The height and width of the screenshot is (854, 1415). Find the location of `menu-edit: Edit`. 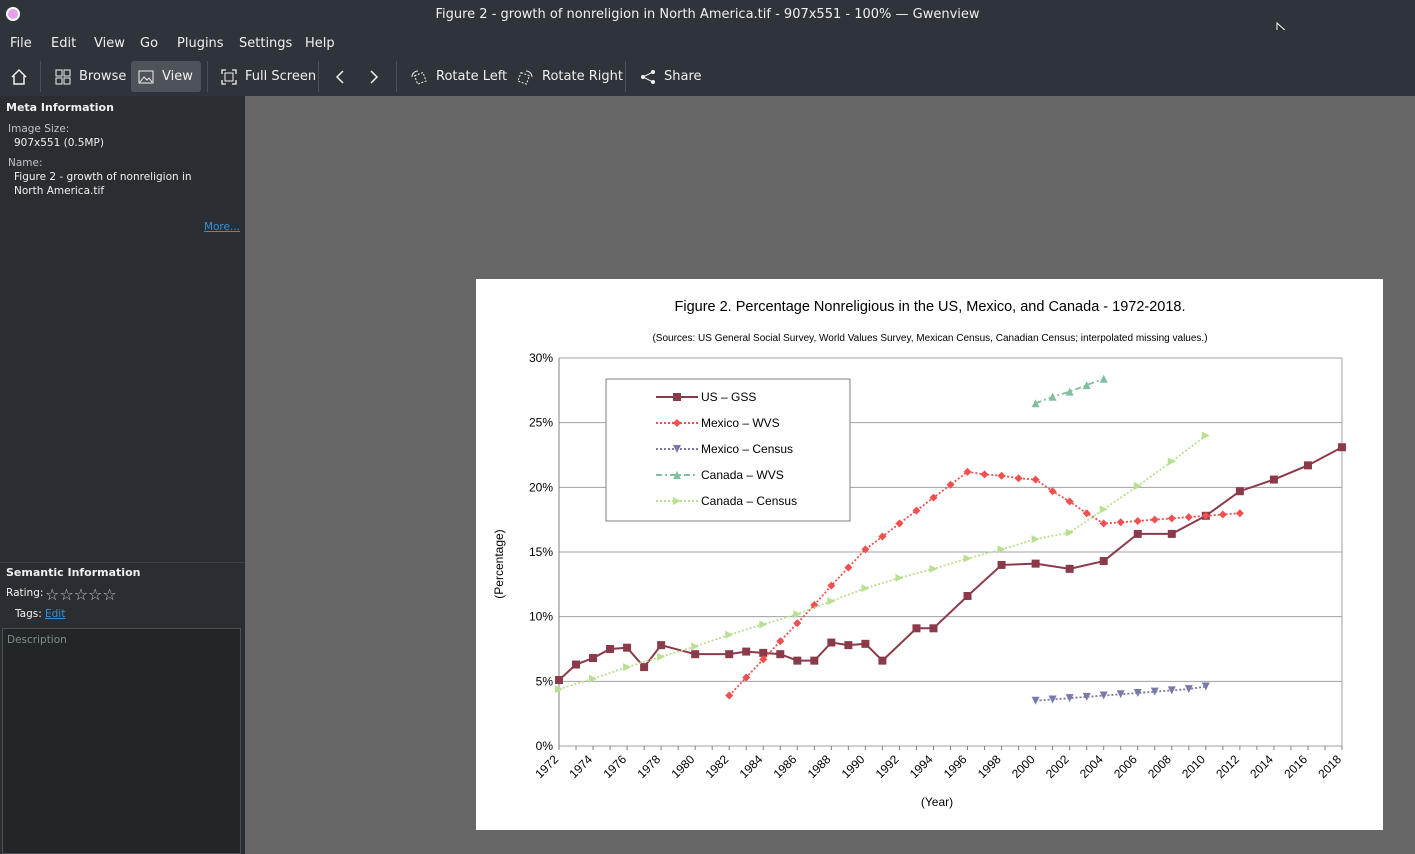

menu-edit: Edit is located at coordinates (64, 43).